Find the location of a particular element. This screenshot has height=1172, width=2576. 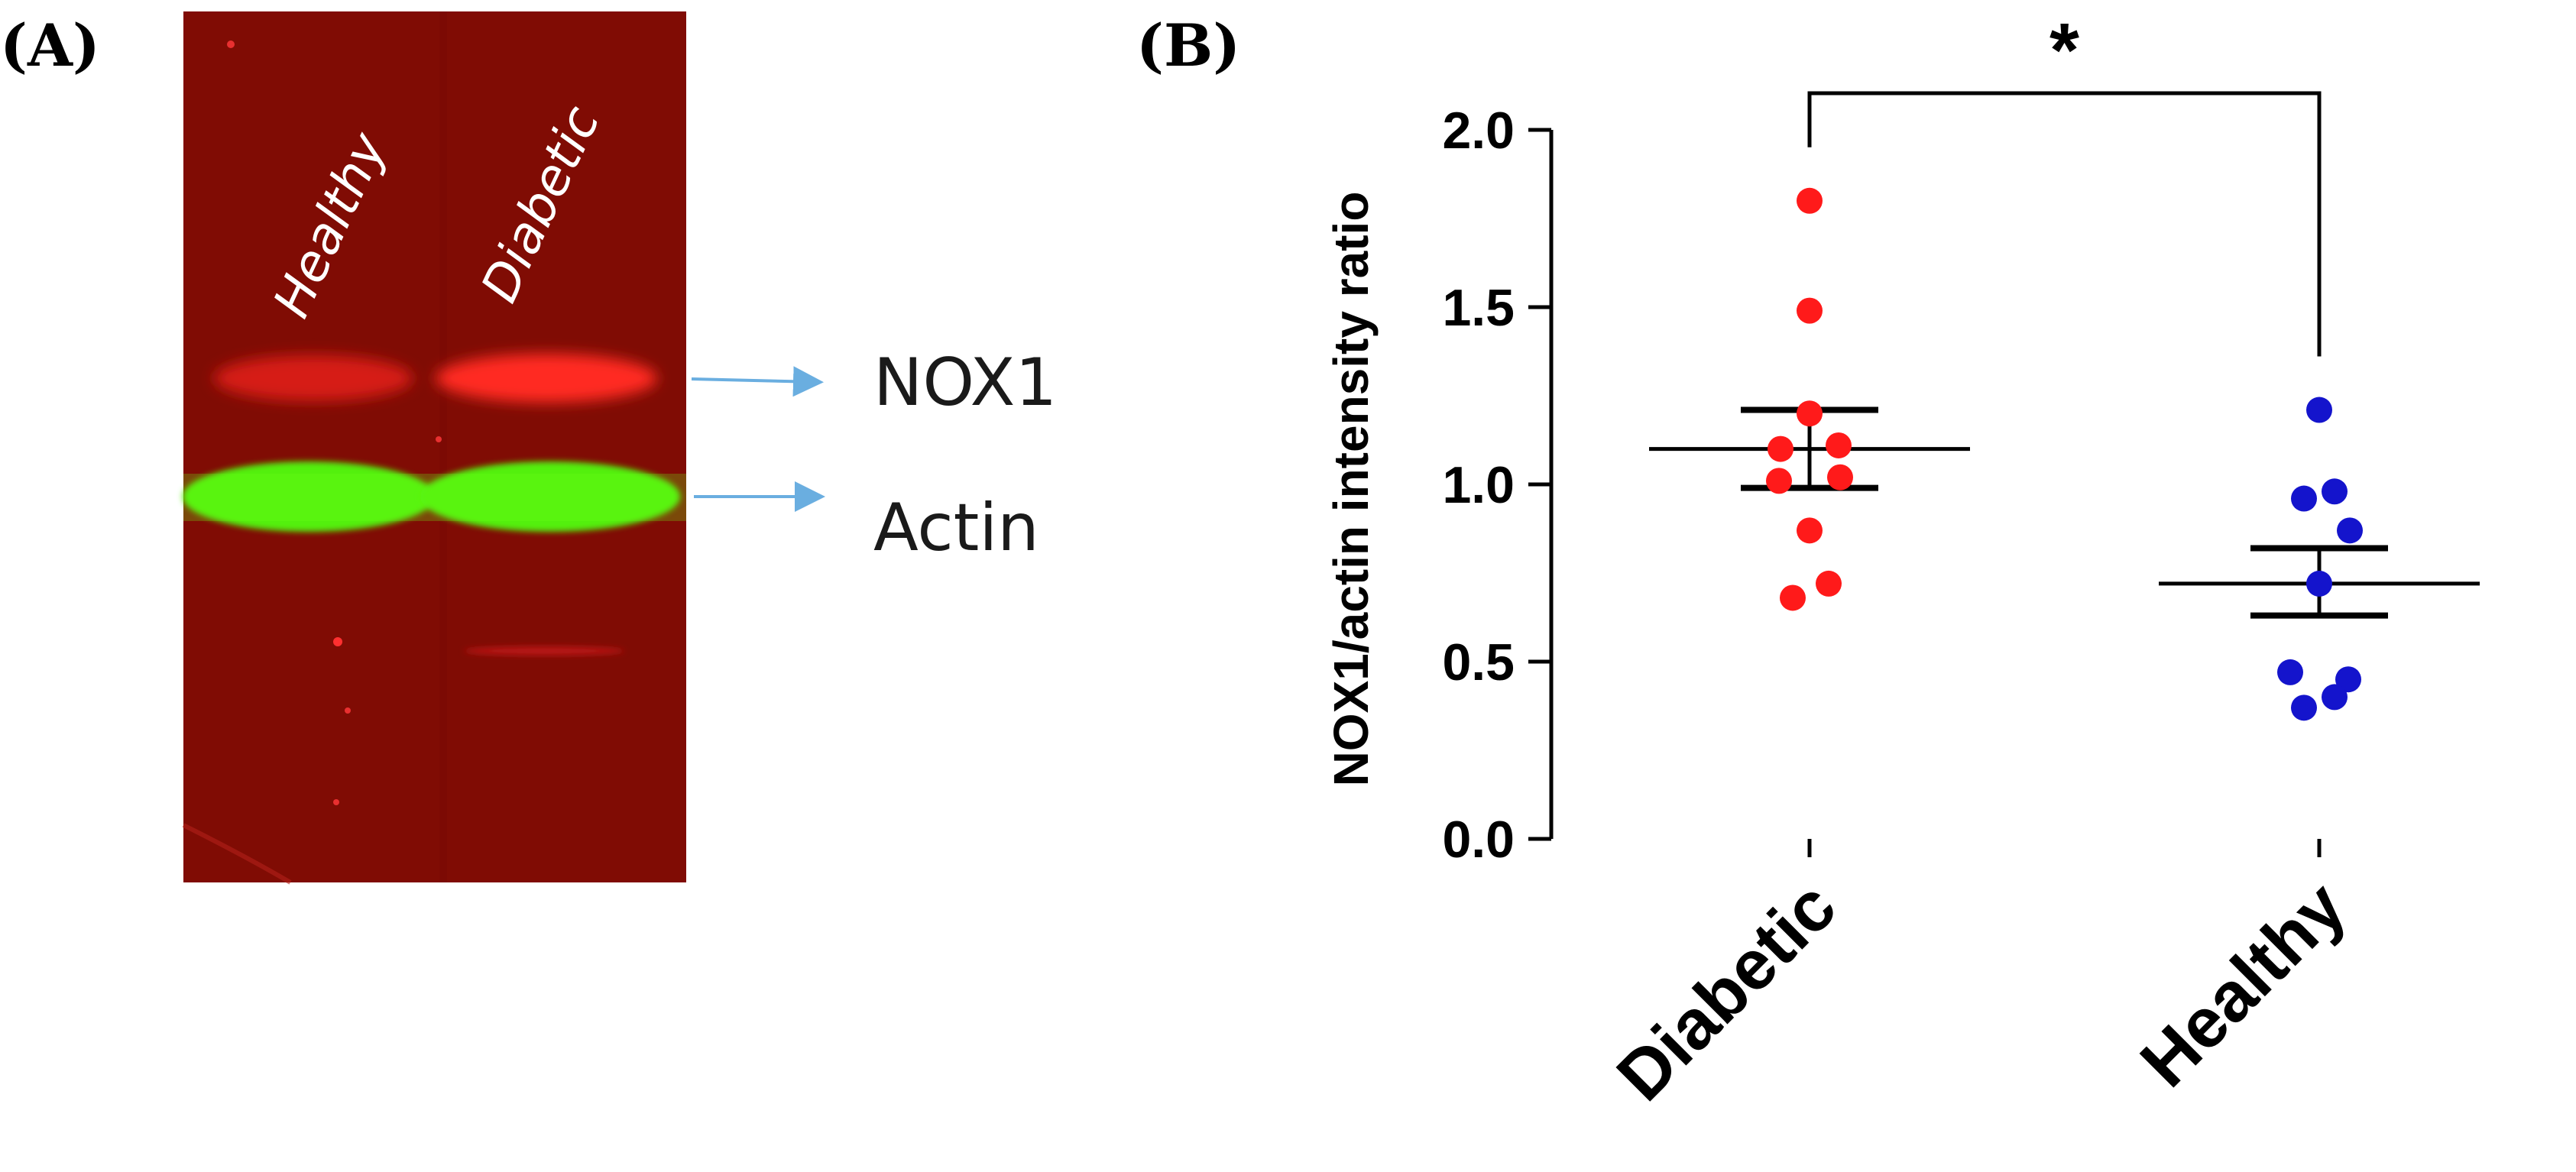

significance-star: * is located at coordinates (2064, 51).